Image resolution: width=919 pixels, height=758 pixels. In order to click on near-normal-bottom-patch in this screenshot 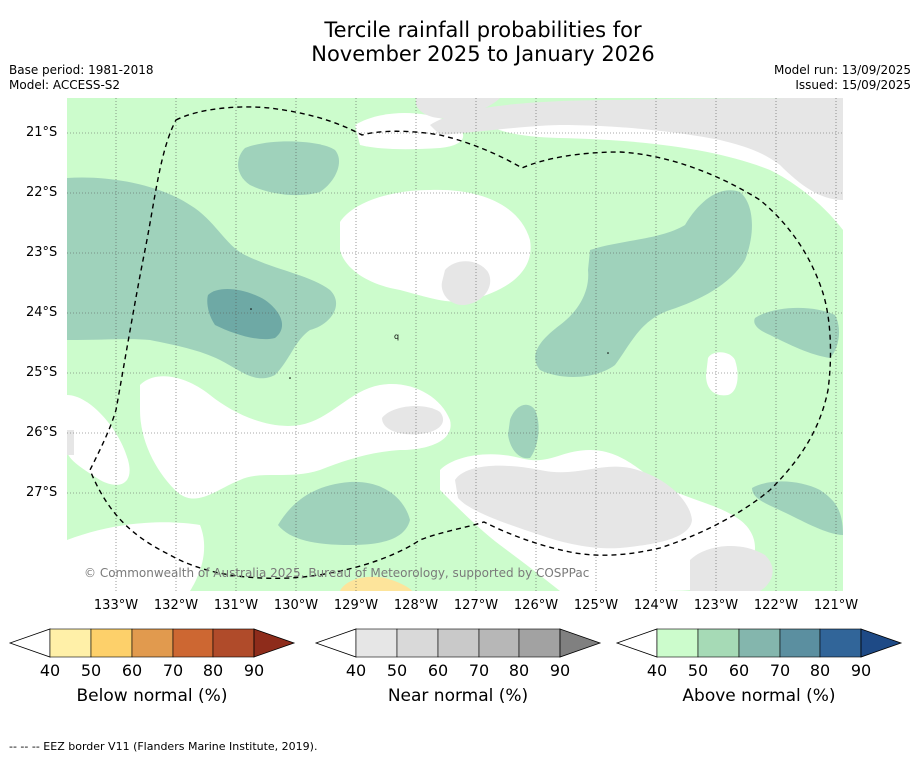, I will do `click(731, 568)`.